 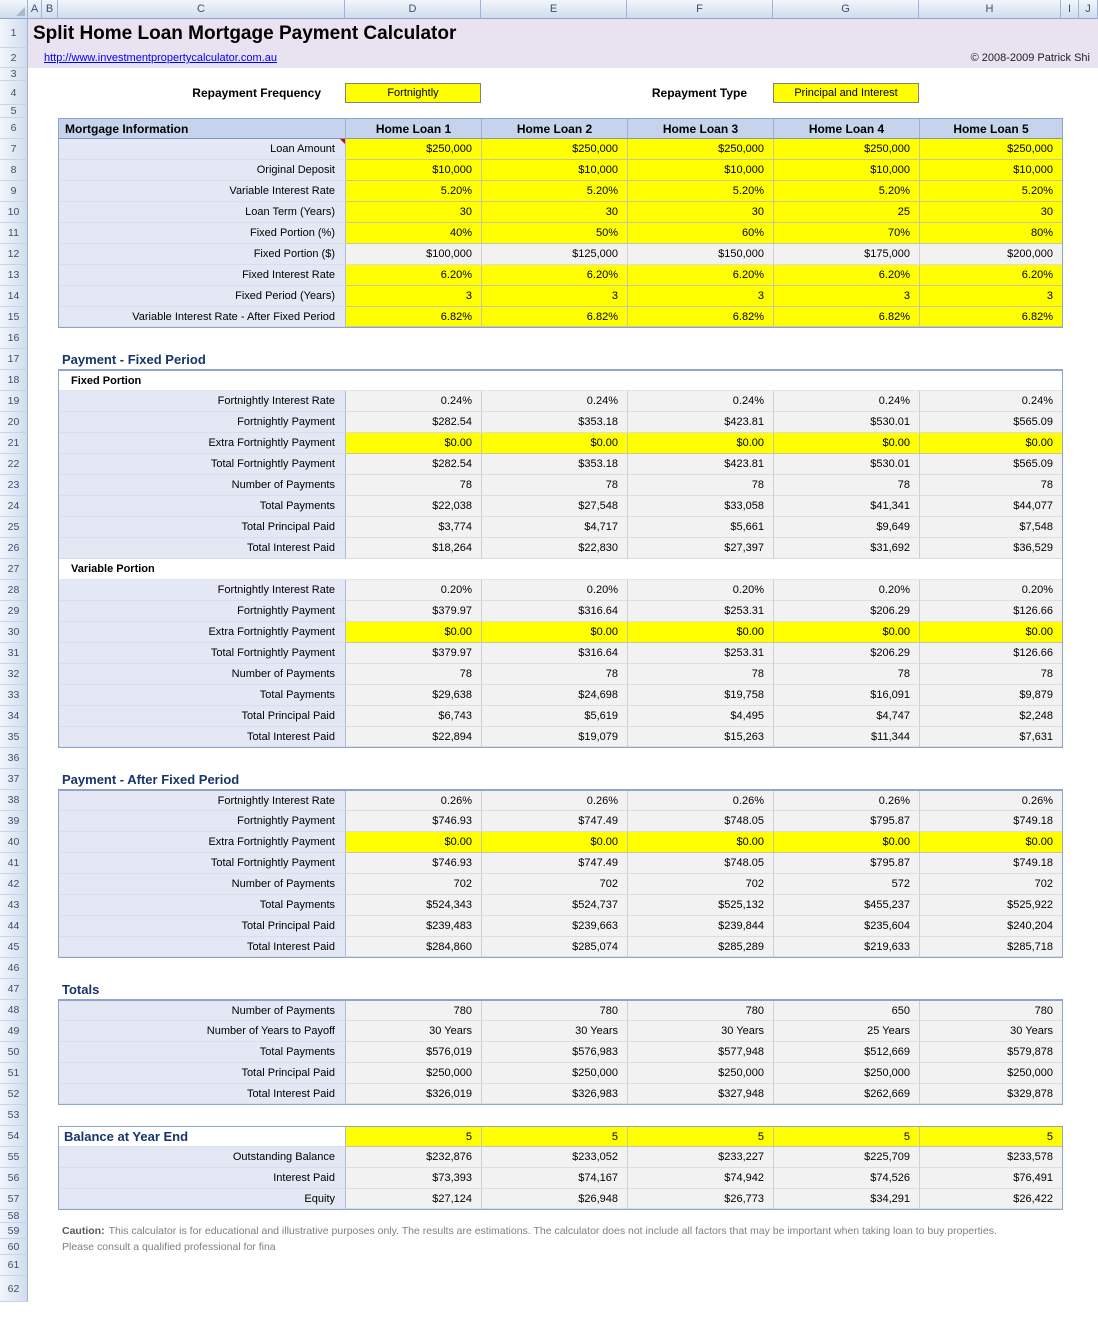 What do you see at coordinates (14, 800) in the screenshot?
I see `row-header-38: 38` at bounding box center [14, 800].